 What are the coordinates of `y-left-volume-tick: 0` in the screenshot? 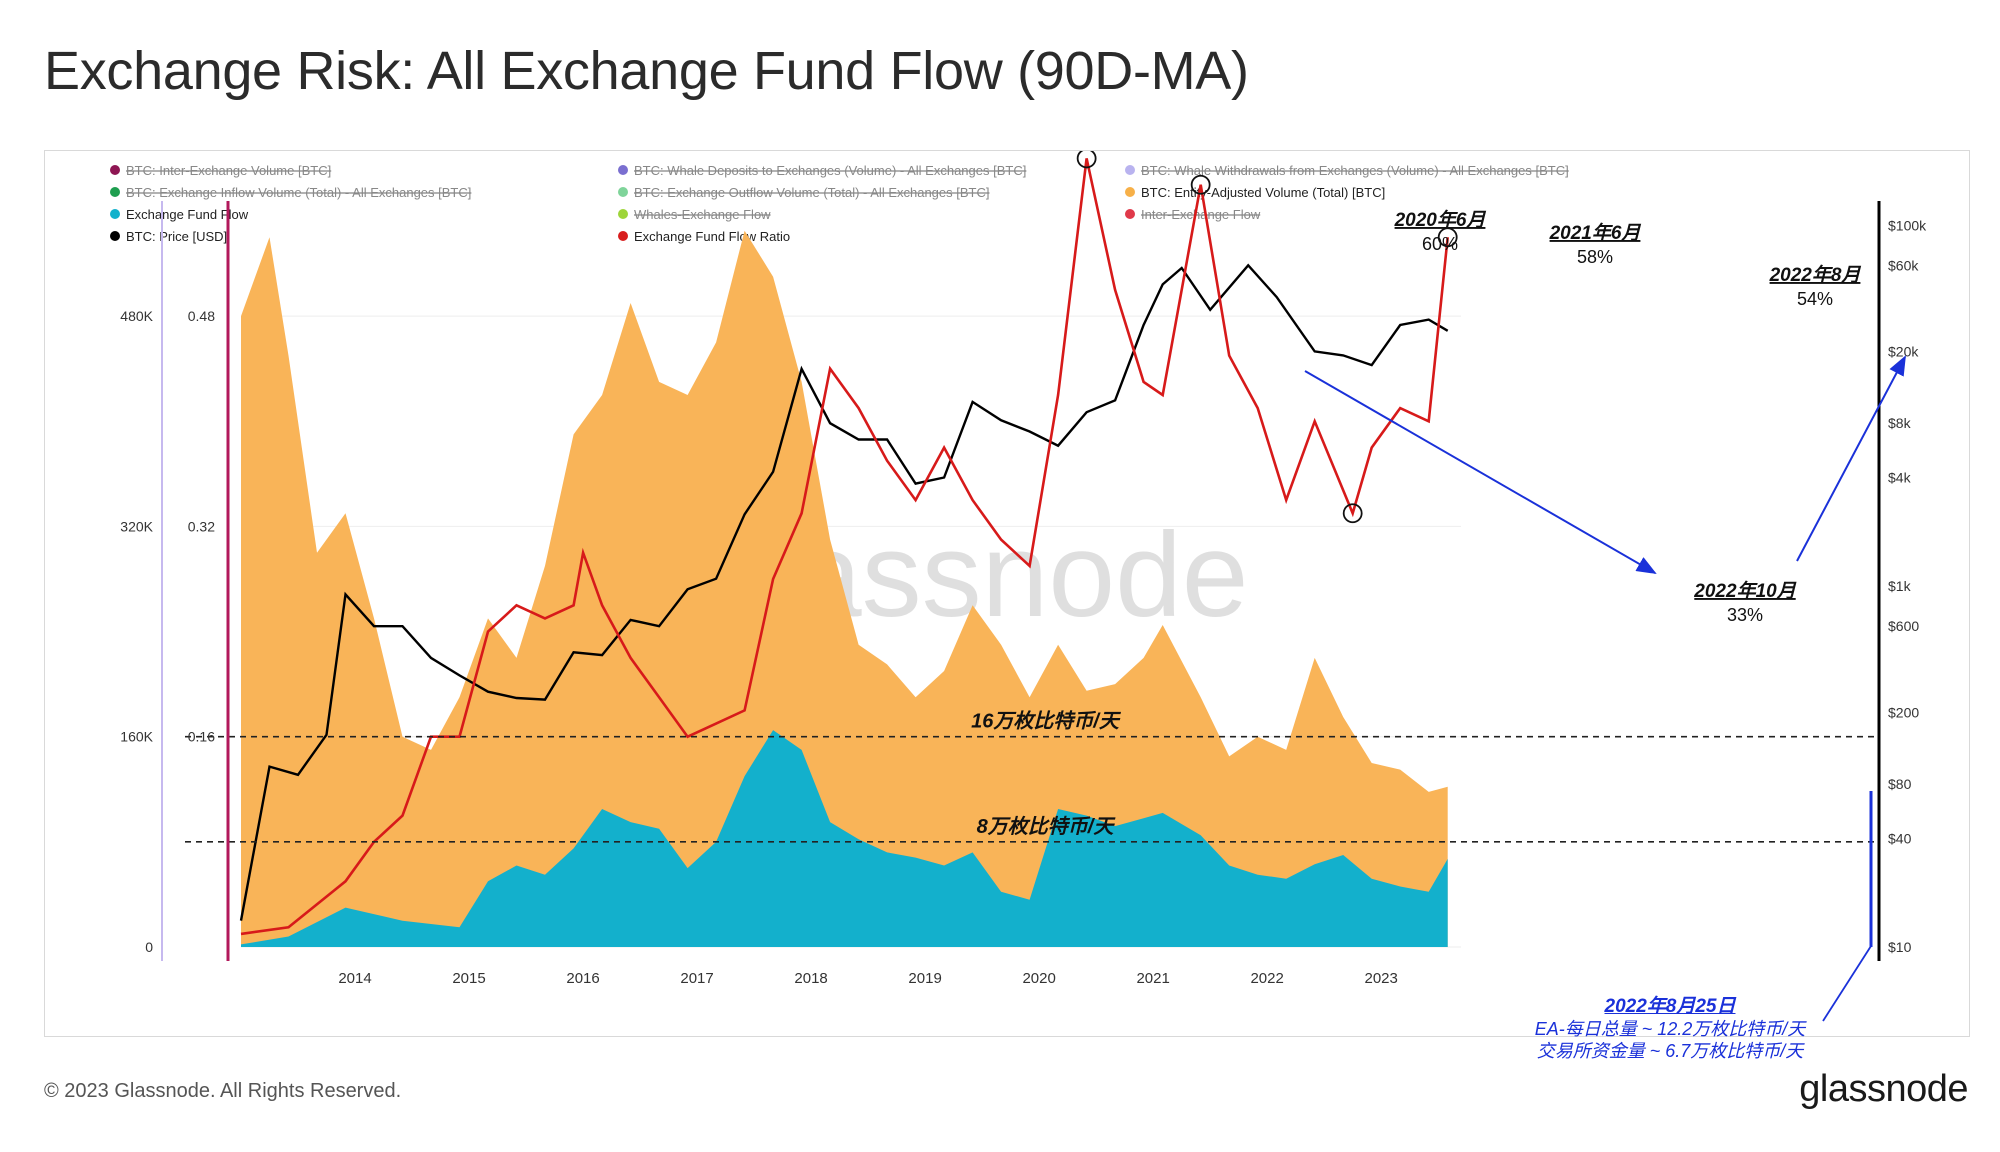 It's located at (149, 947).